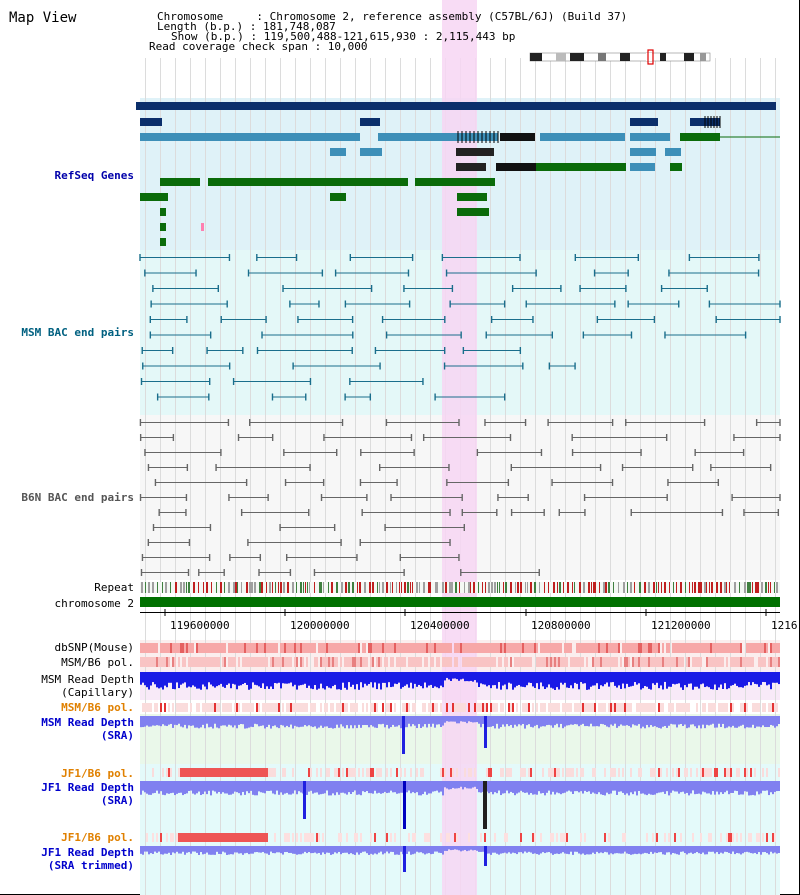 The image size is (800, 895). I want to click on b6n-bac-label: B6N BAC end pairs, so click(77, 497).